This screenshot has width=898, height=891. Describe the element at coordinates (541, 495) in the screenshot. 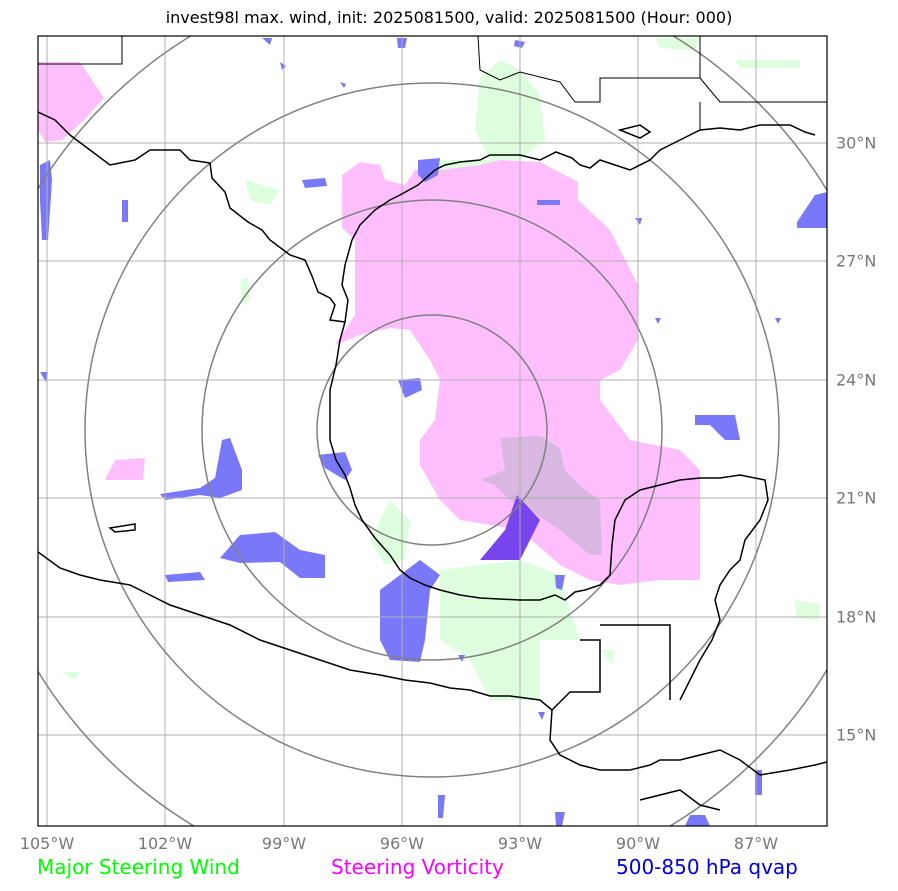

I see `overlap-areas` at that location.